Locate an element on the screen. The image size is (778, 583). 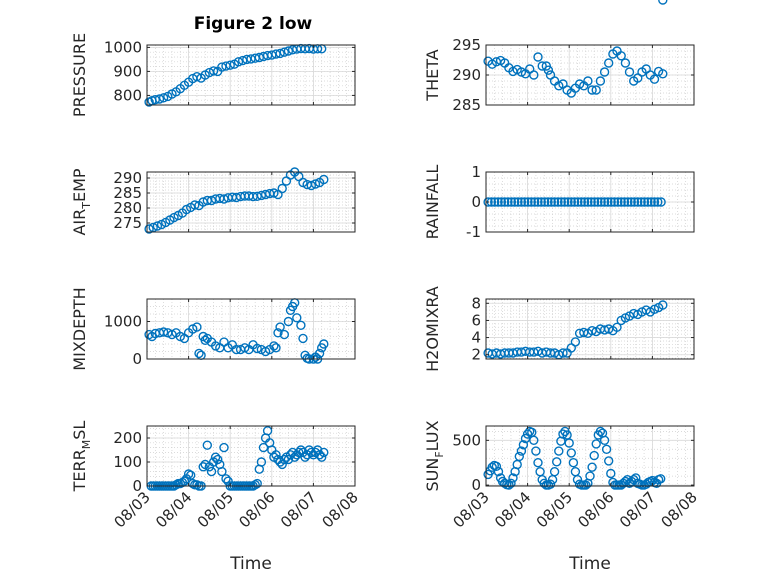
y-tick-label: 275 is located at coordinates (127, 223).